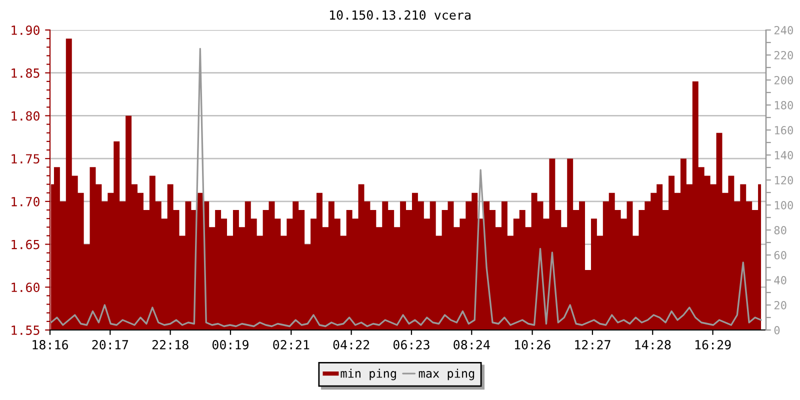 The height and width of the screenshot is (400, 800). I want to click on y-tick-label: 1.65, so click(26, 245).